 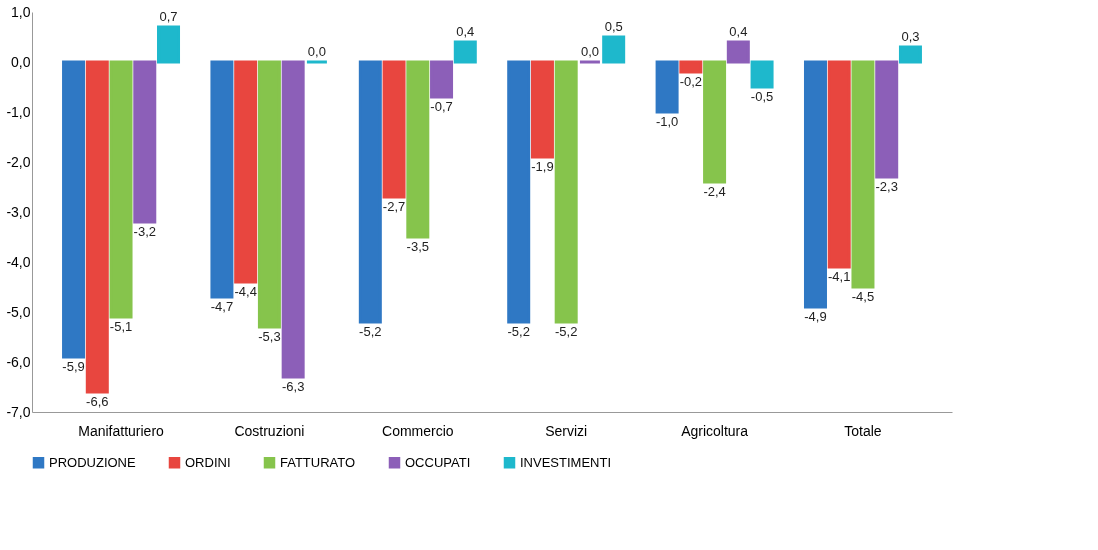 I want to click on y-tick-label: 0,0, so click(x=21, y=61).